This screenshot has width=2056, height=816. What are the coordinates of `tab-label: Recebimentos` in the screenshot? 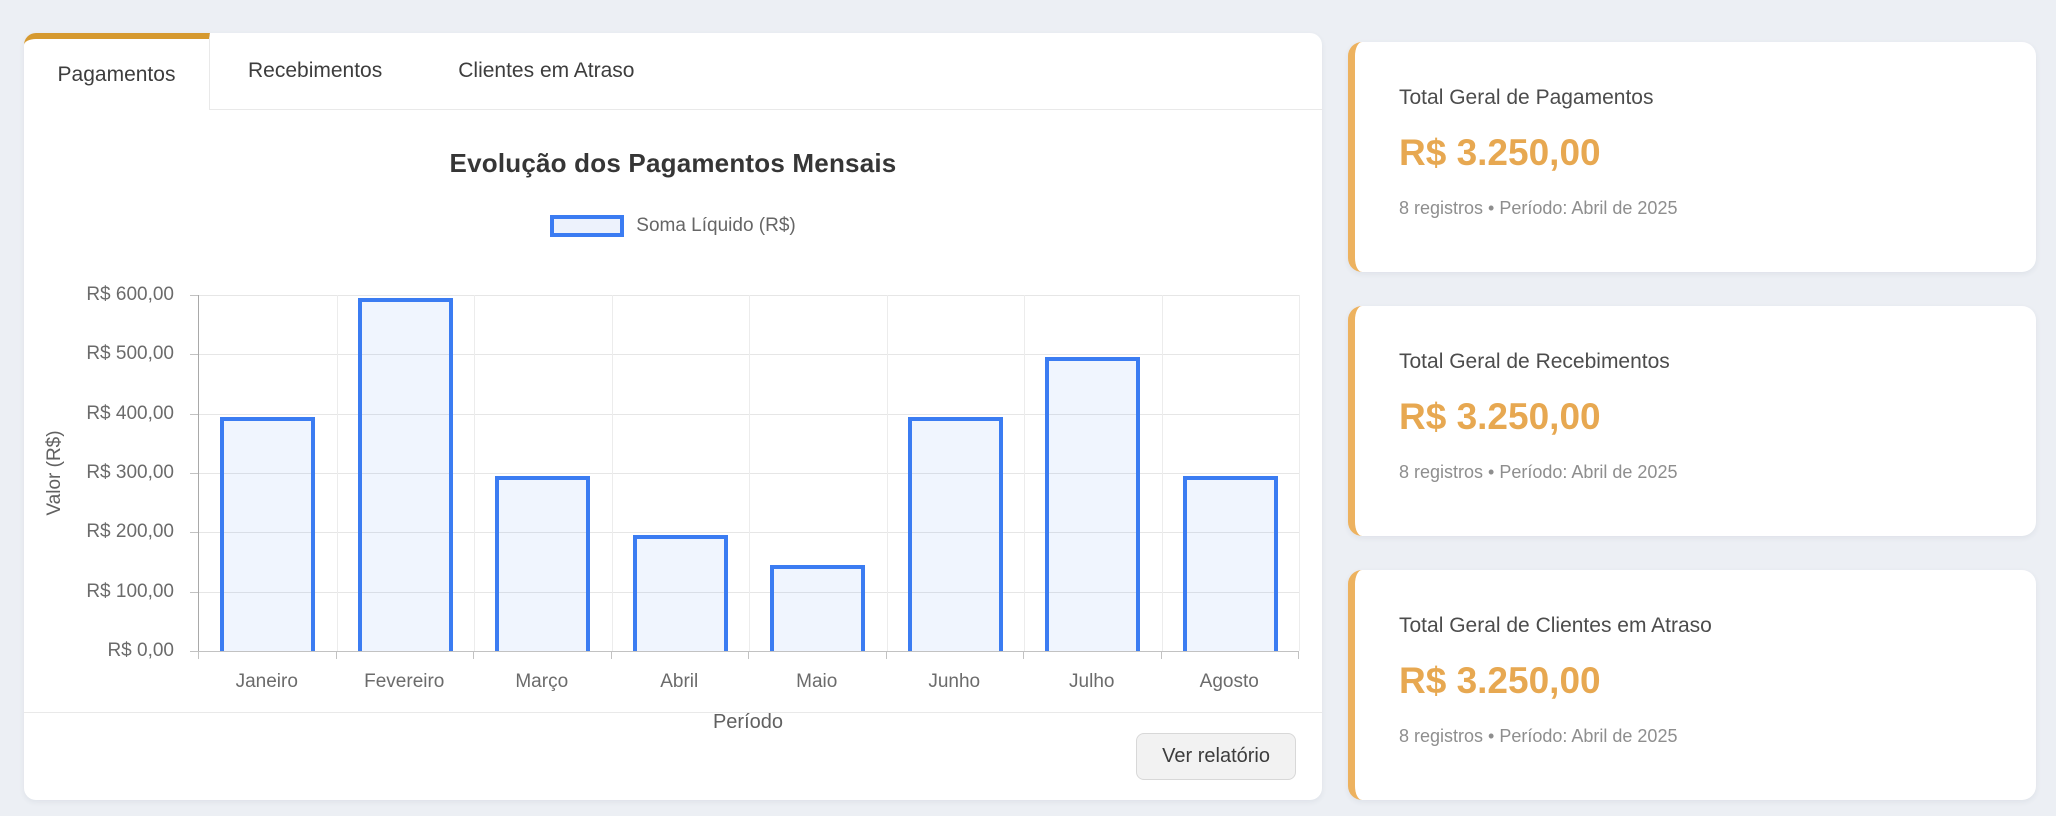 It's located at (315, 70).